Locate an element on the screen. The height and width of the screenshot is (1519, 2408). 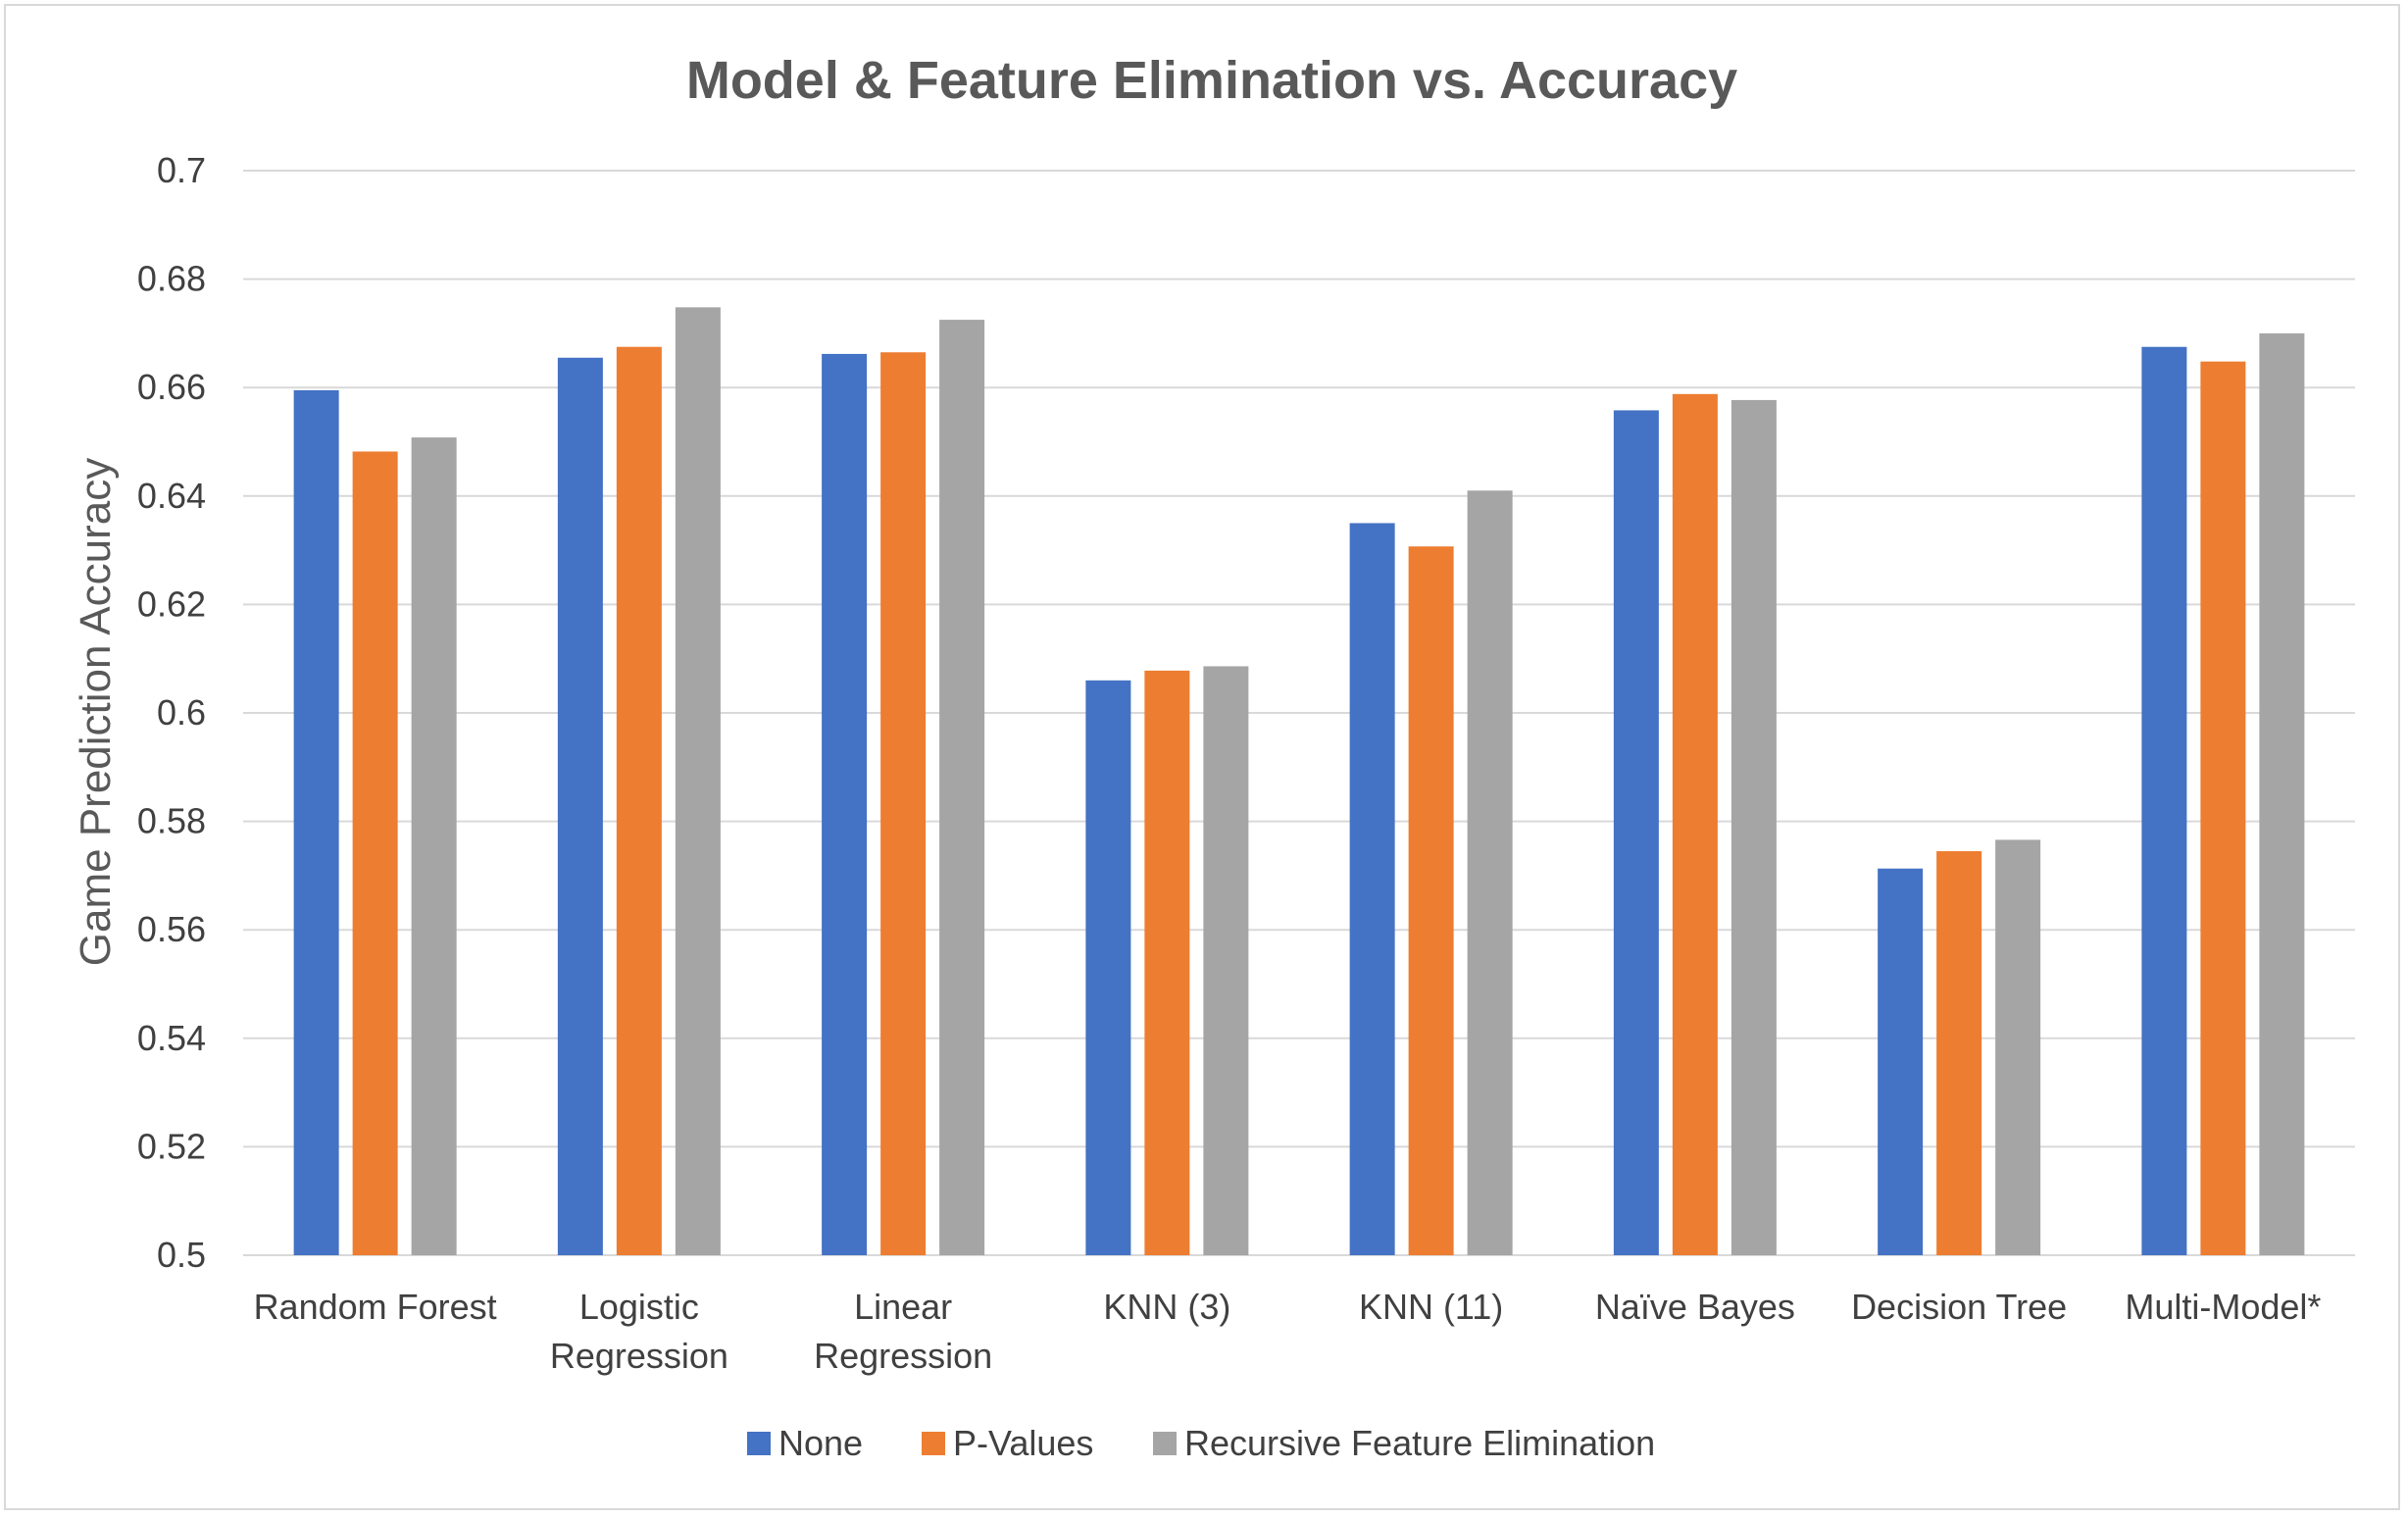
x-category-label: Naïve Bayes is located at coordinates (1695, 1307).